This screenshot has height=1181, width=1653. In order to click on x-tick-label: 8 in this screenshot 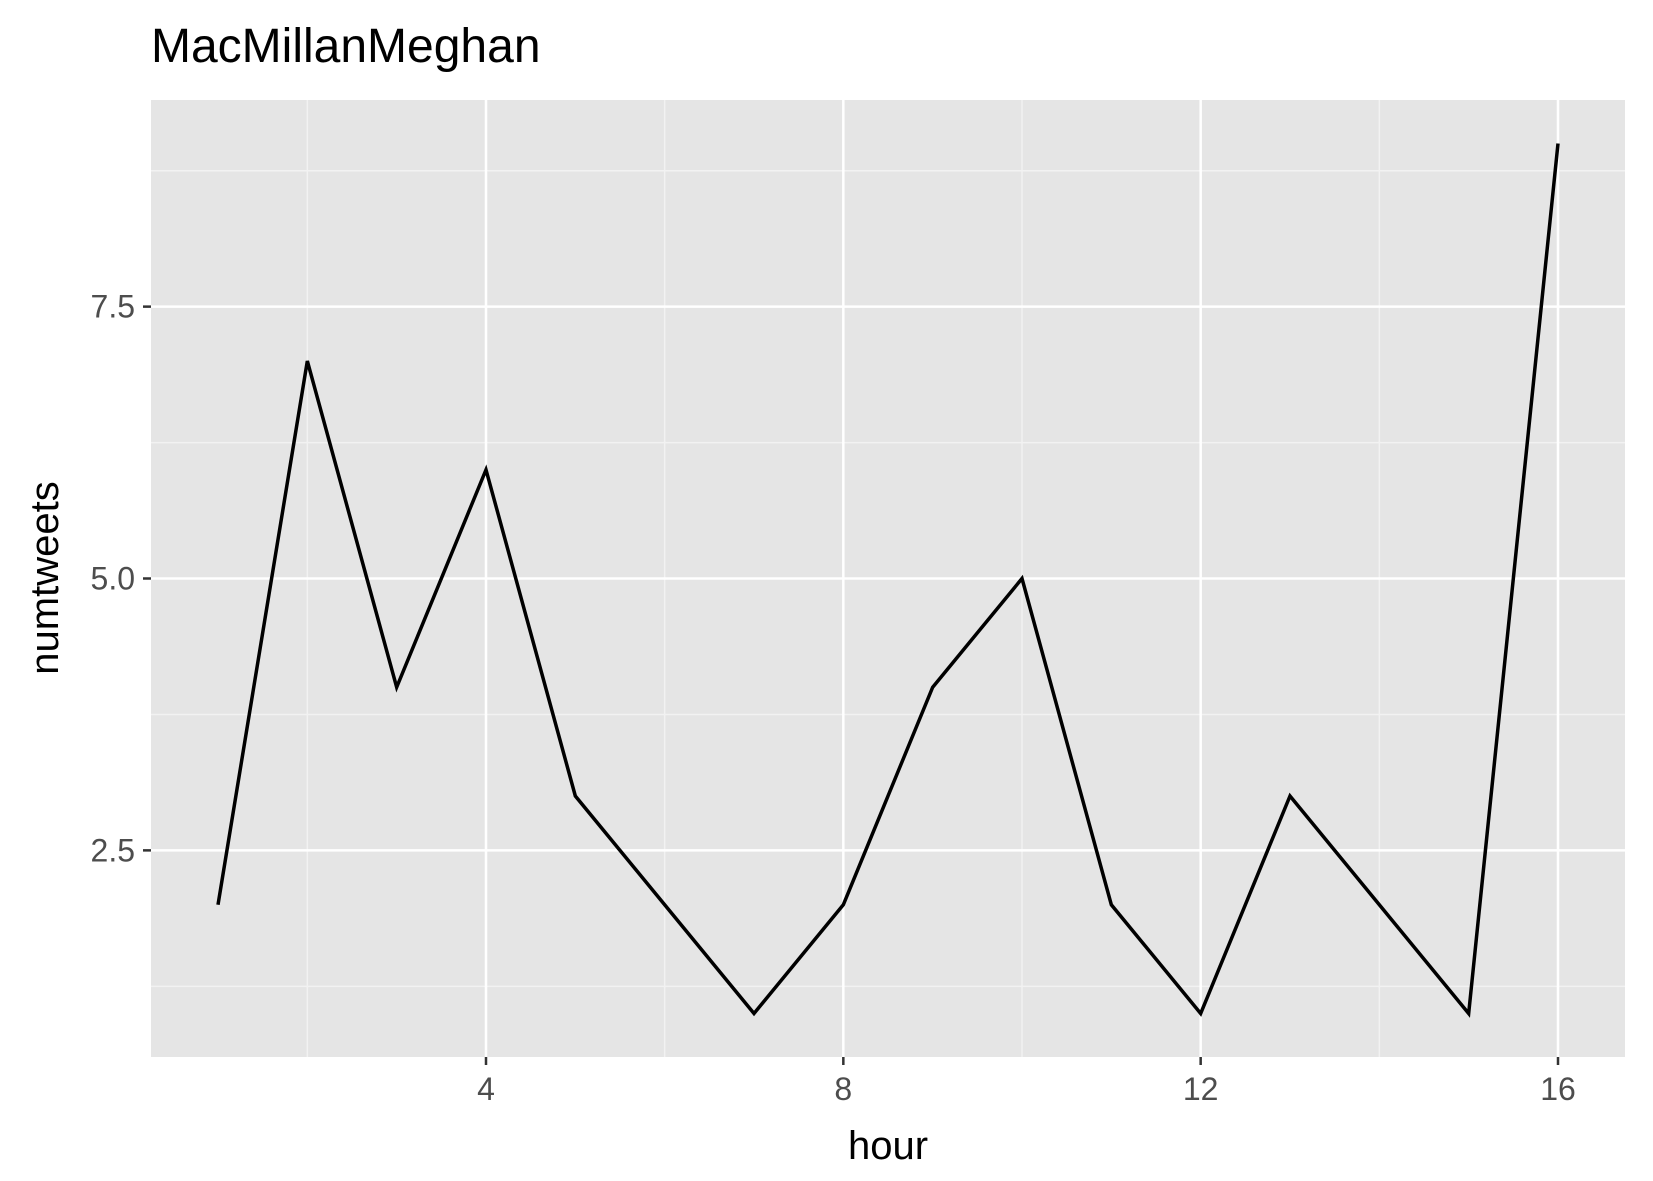, I will do `click(843, 1089)`.